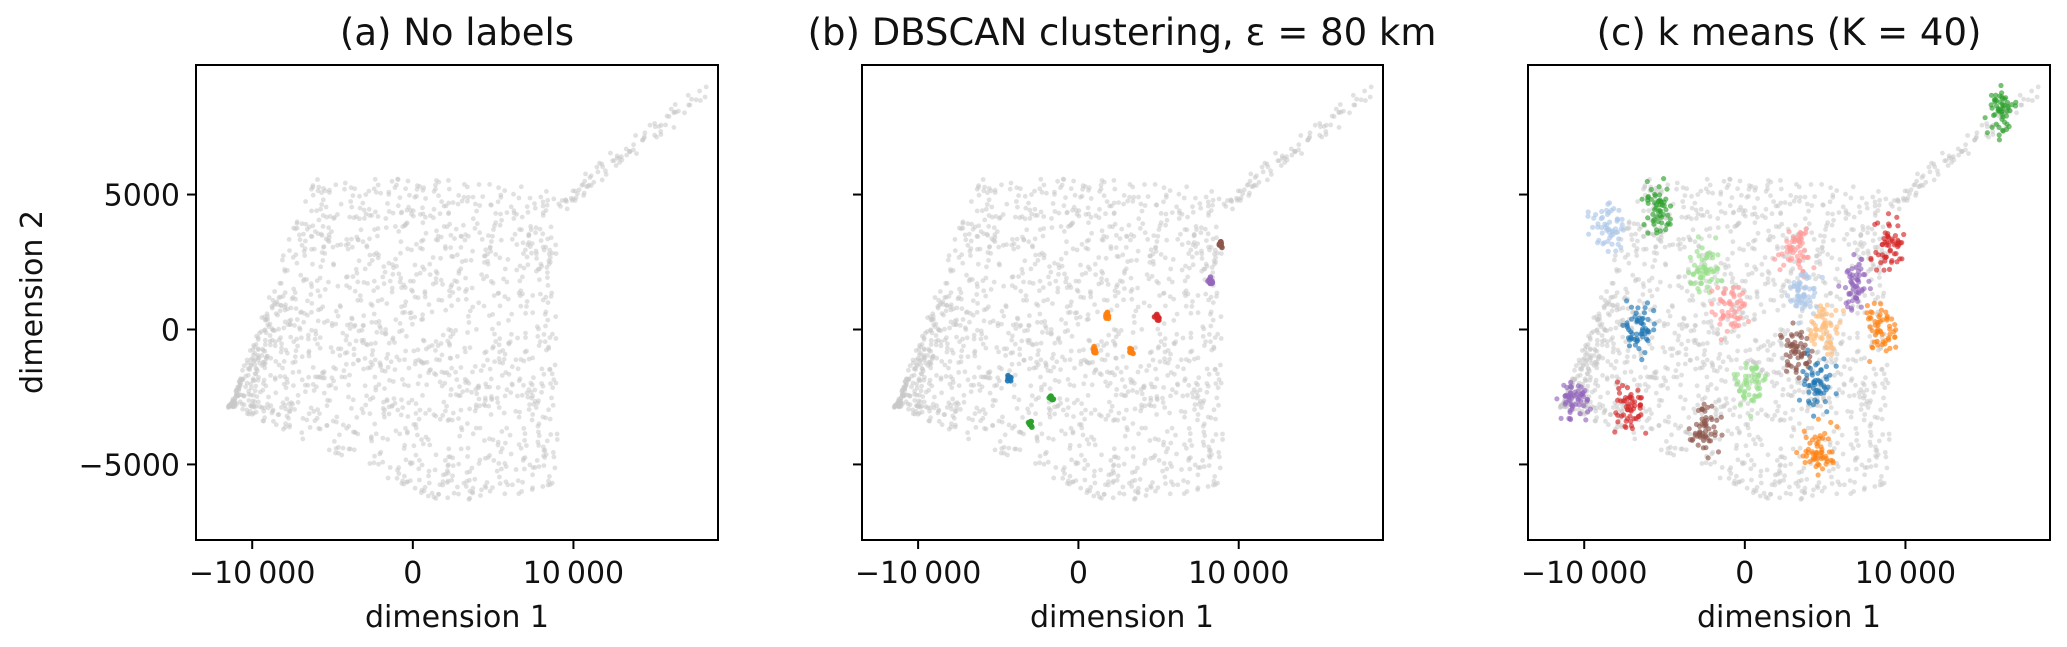  Describe the element at coordinates (1071, 392) in the screenshot. I see `panel-b-ticks: −10 000 0 10 000` at that location.